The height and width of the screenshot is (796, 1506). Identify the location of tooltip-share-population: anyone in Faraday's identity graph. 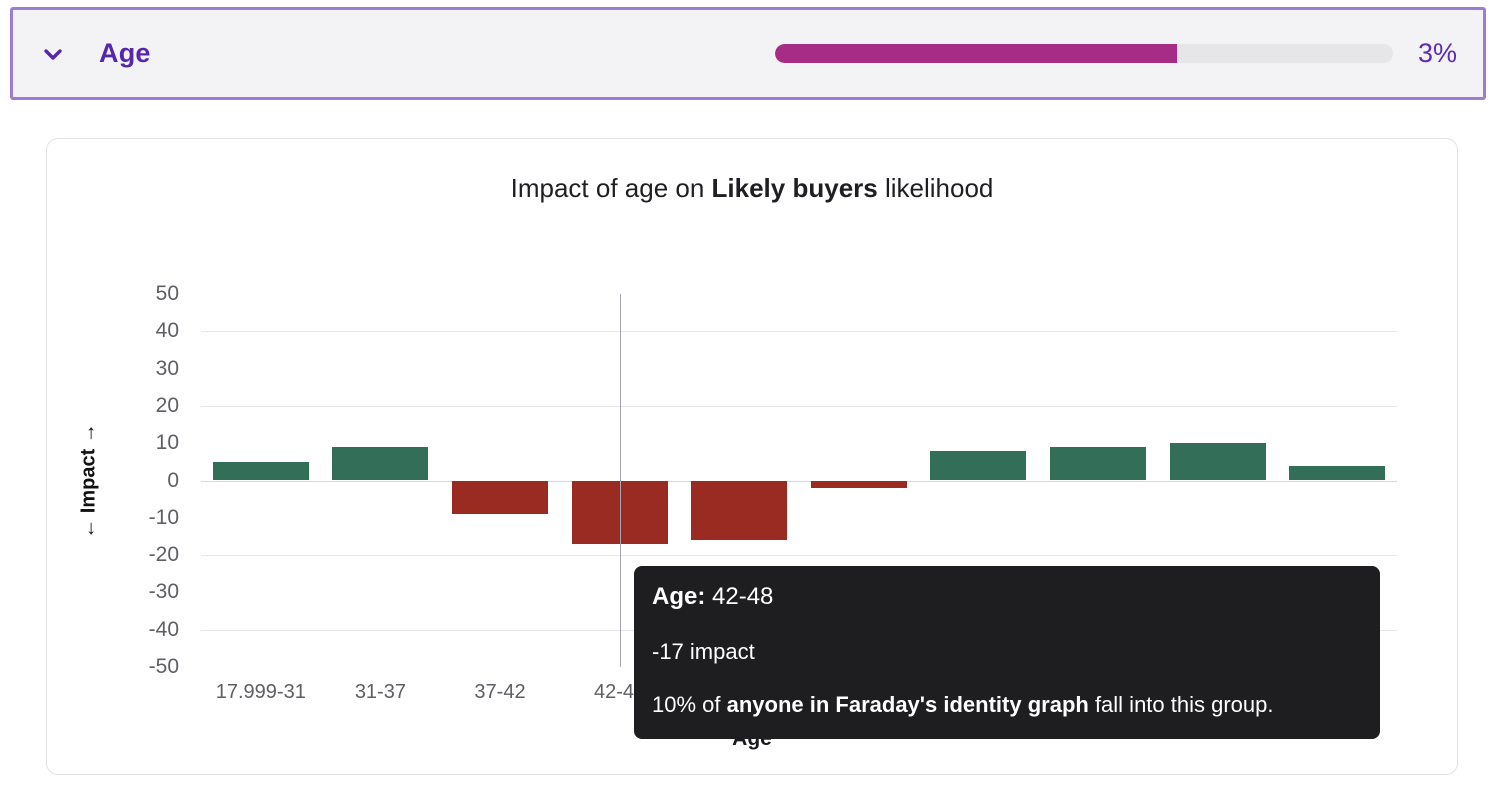
(907, 704).